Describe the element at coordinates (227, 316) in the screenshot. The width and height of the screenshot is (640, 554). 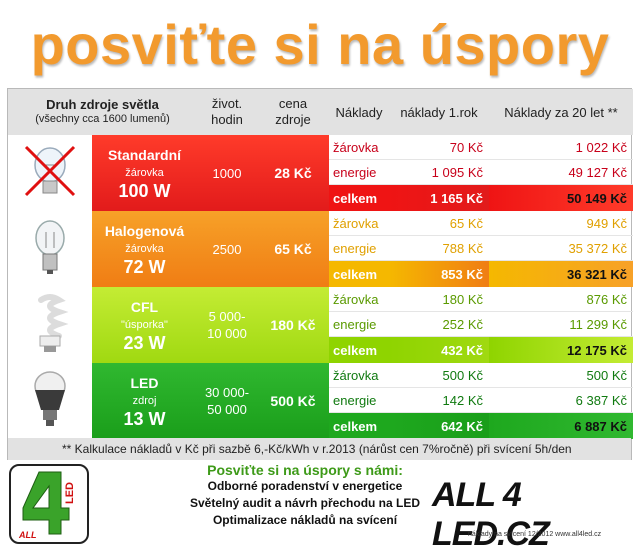
I see `lifetime-line: 5 000-` at that location.